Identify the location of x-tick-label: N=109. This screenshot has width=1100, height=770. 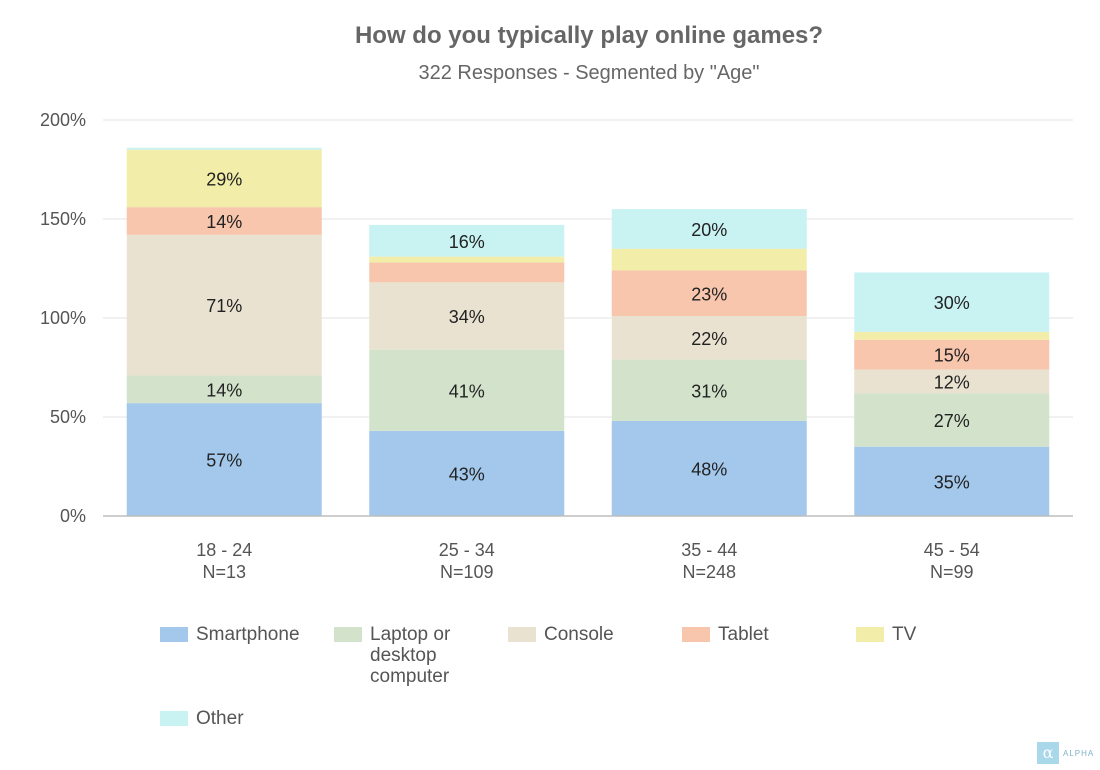
(467, 572).